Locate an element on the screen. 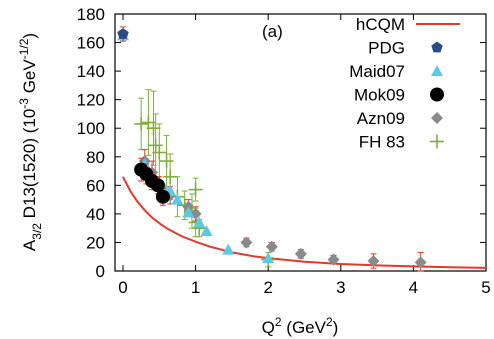 The width and height of the screenshot is (494, 339). y-axis-title: A3/2 D13(1520) (10-3 GeV-1/2) is located at coordinates (30, 142).